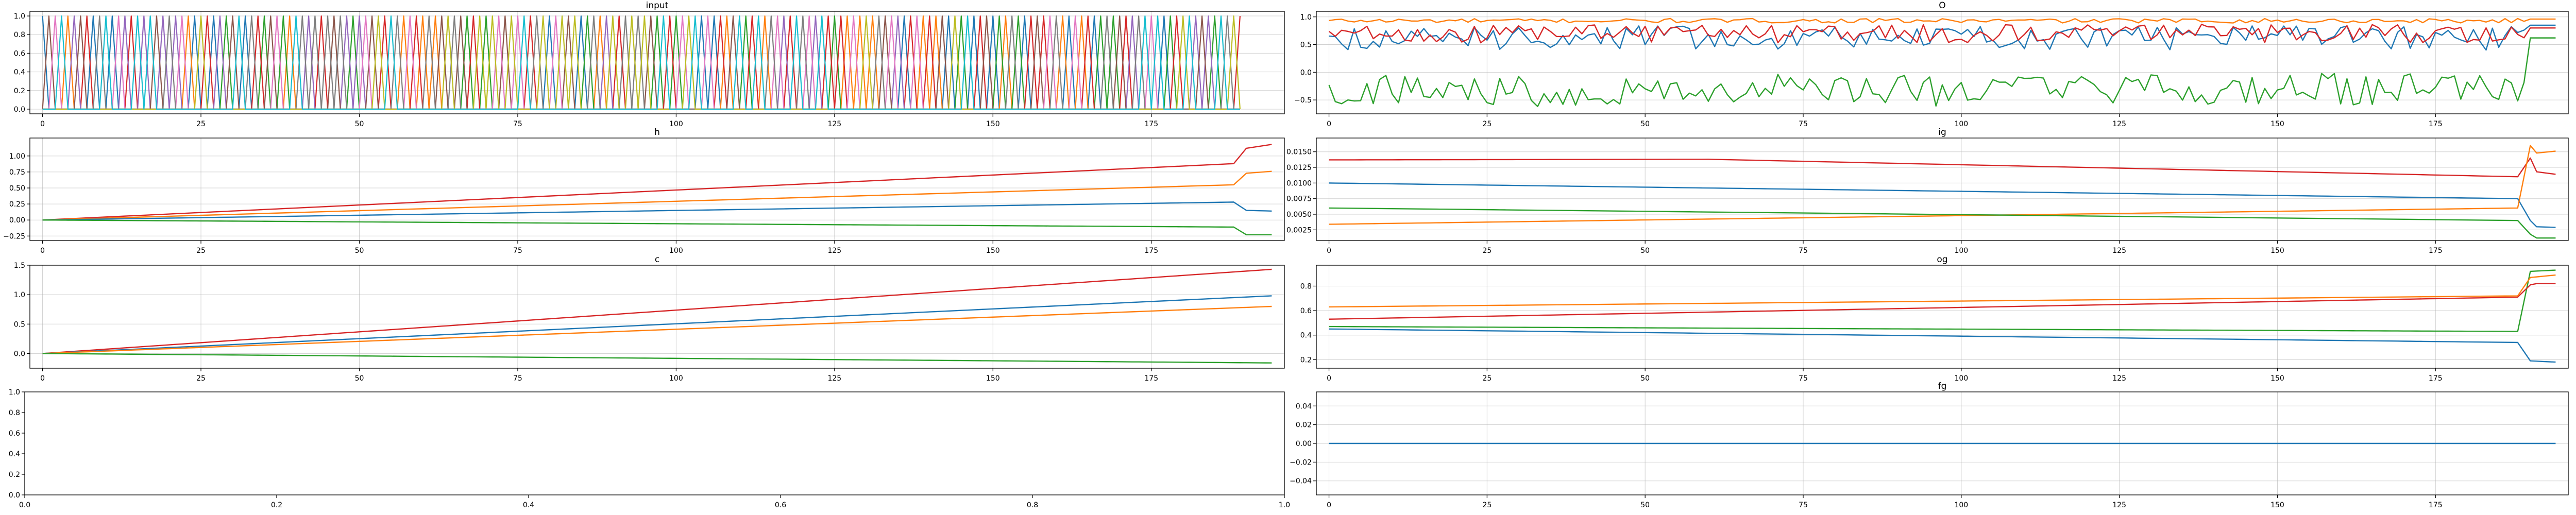  What do you see at coordinates (657, 6) in the screenshot?
I see `subplot-title: input` at bounding box center [657, 6].